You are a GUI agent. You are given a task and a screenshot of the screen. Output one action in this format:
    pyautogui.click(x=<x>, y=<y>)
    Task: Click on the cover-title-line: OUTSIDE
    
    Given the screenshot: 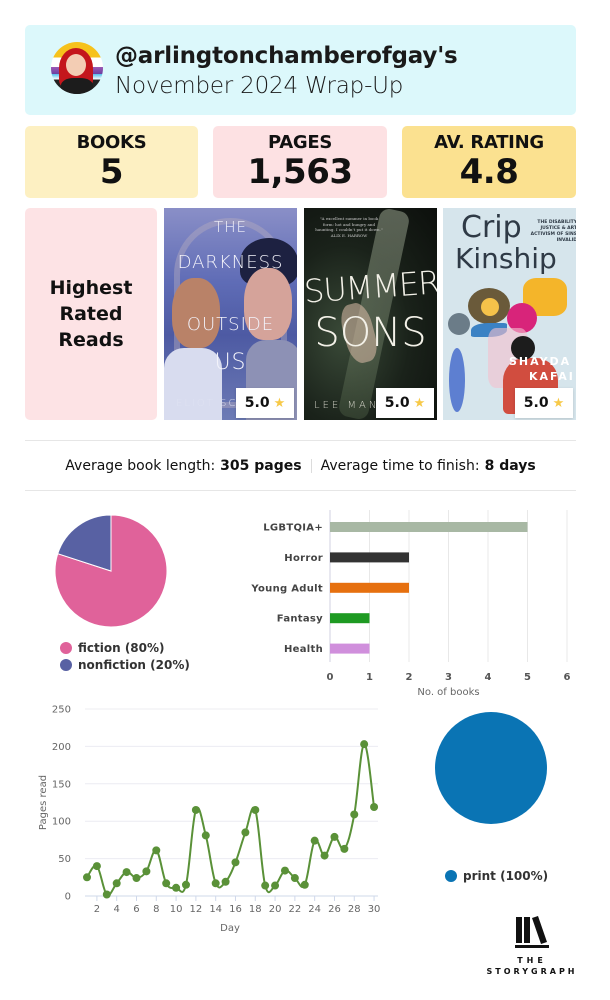 What is the action you would take?
    pyautogui.click(x=230, y=324)
    